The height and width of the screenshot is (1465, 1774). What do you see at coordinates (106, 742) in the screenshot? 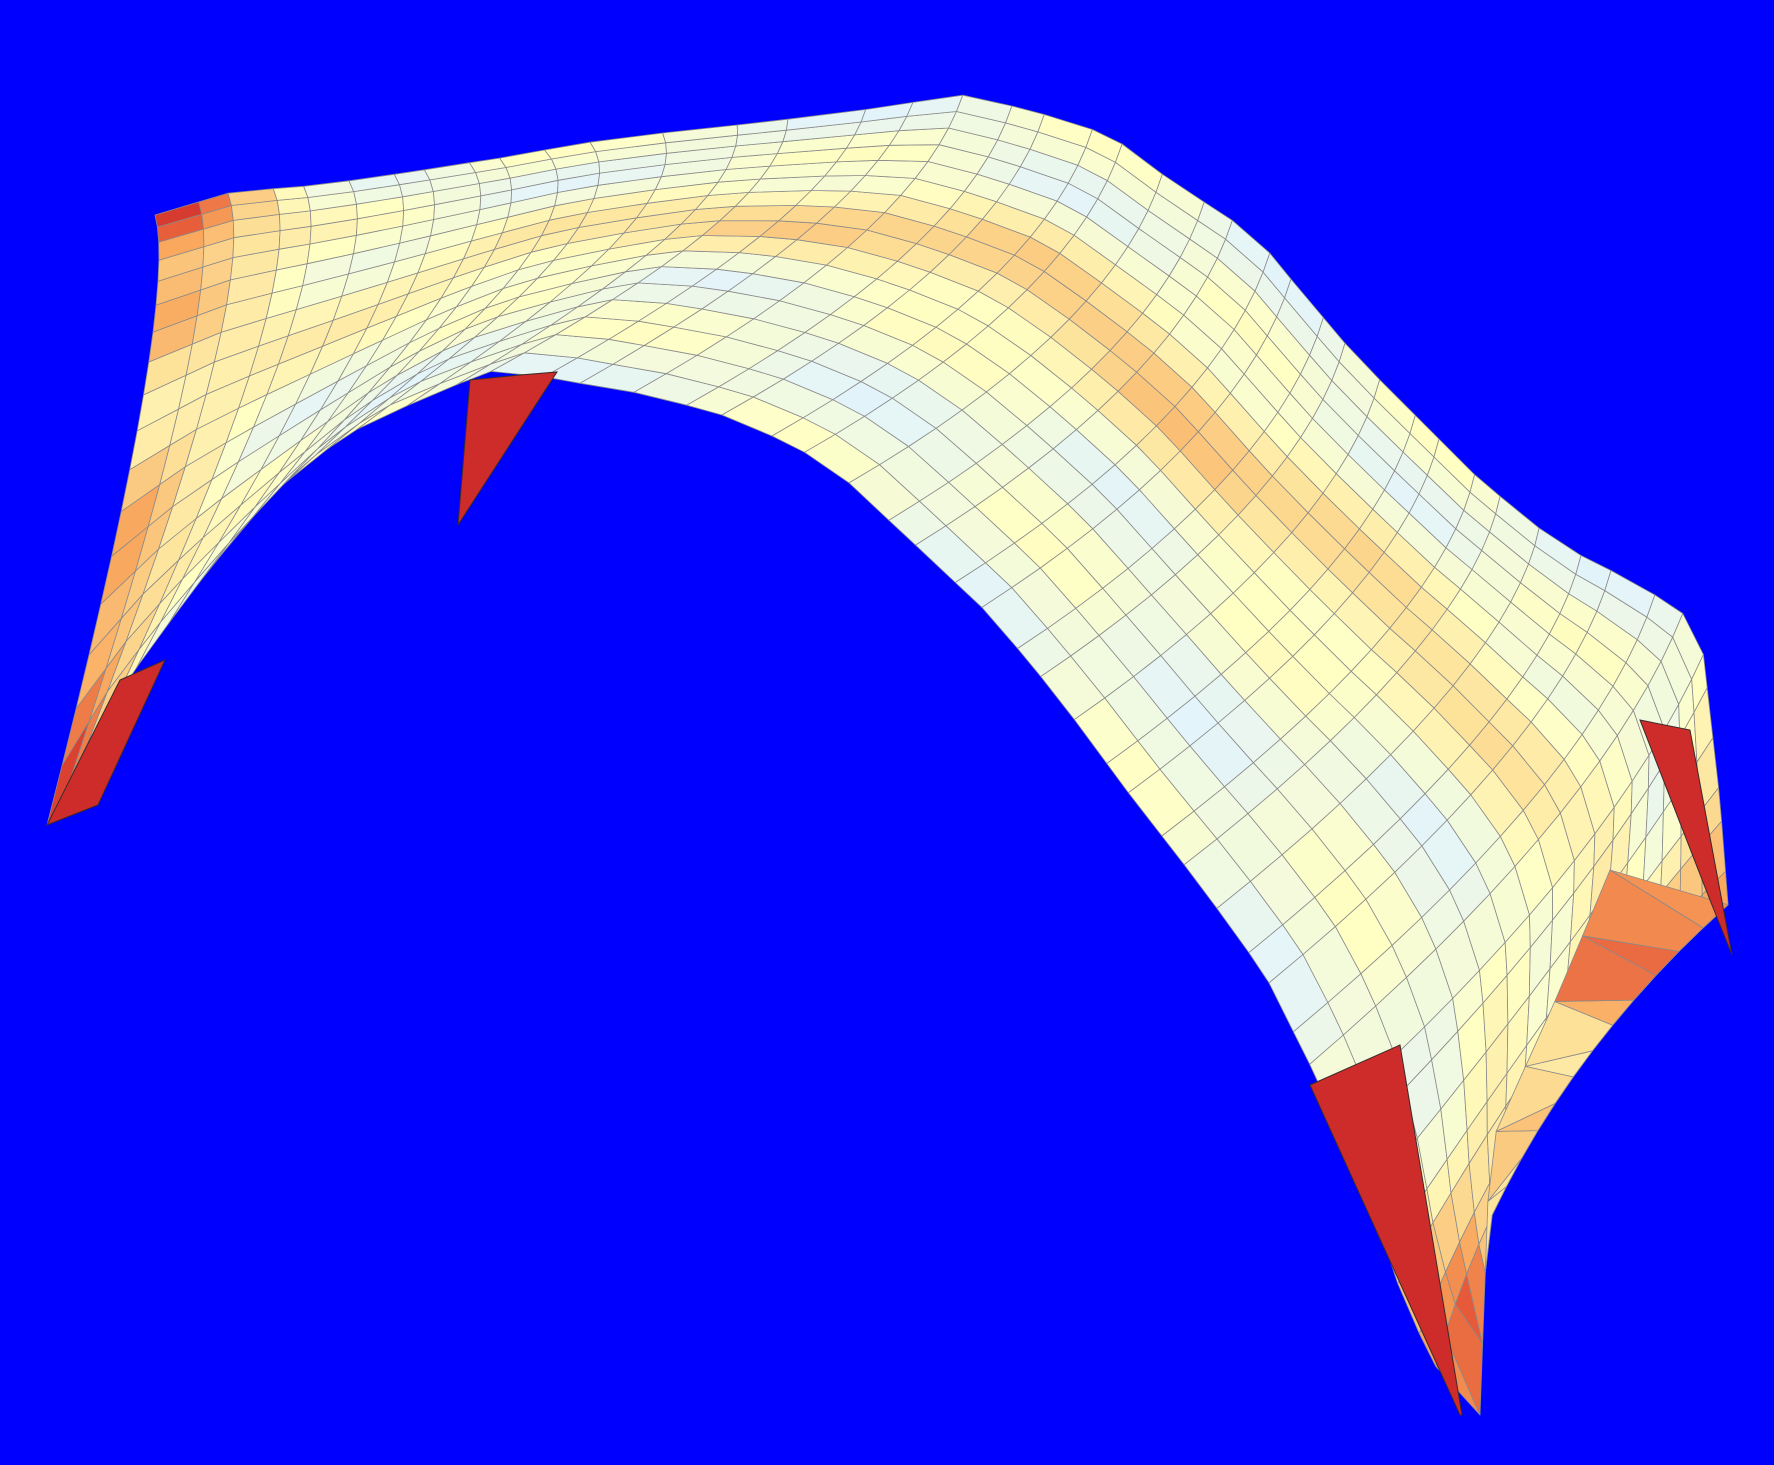
I see `front-left-support-leg` at bounding box center [106, 742].